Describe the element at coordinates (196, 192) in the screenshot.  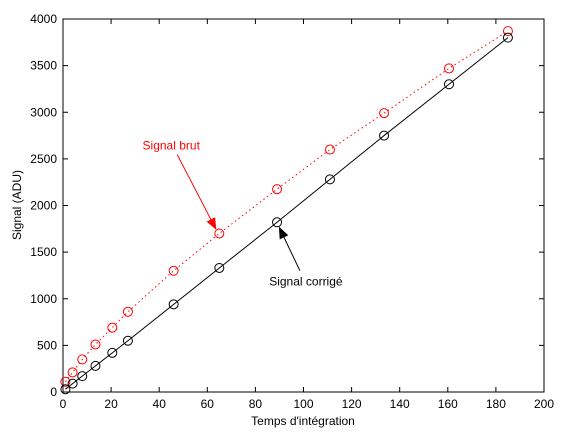
I see `annotation-arrow-brut` at that location.